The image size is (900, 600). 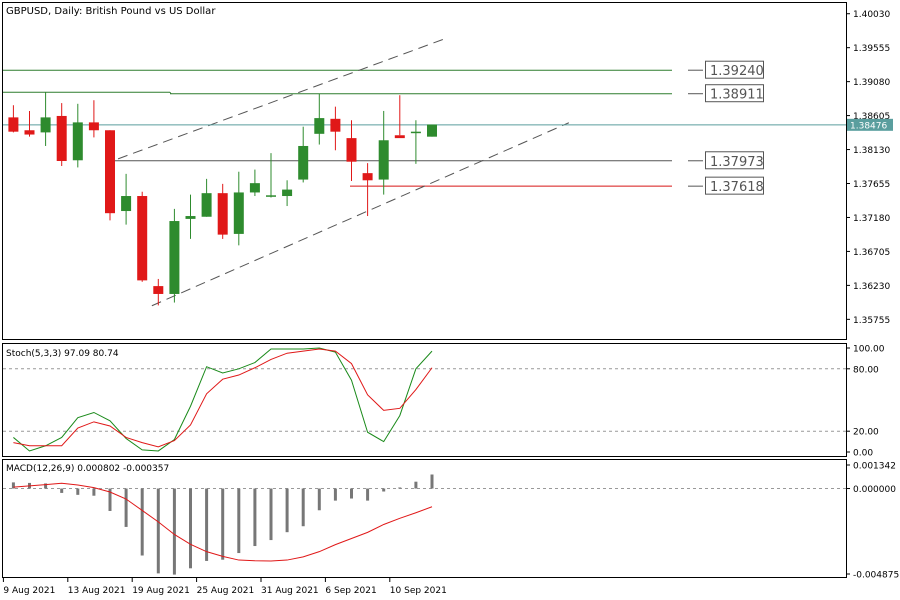 What do you see at coordinates (869, 350) in the screenshot?
I see `stoch-tick-label: 100.00` at bounding box center [869, 350].